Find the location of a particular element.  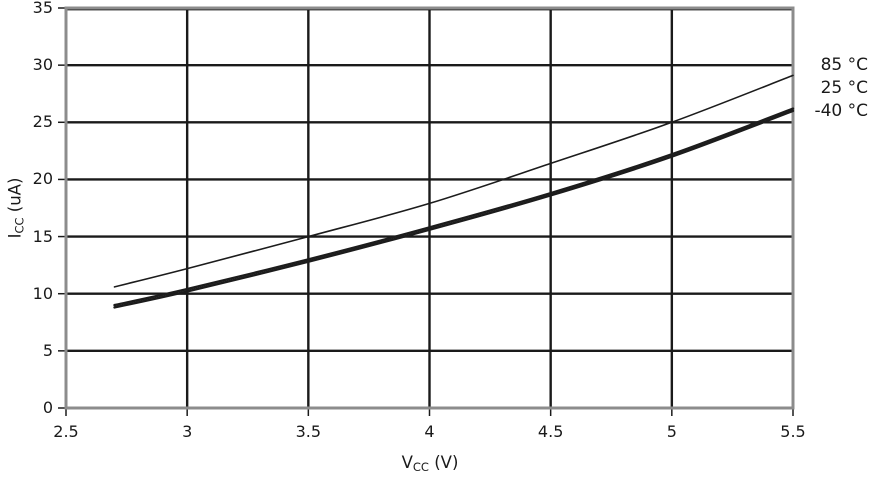

legend-entry: 85 °C is located at coordinates (844, 65).